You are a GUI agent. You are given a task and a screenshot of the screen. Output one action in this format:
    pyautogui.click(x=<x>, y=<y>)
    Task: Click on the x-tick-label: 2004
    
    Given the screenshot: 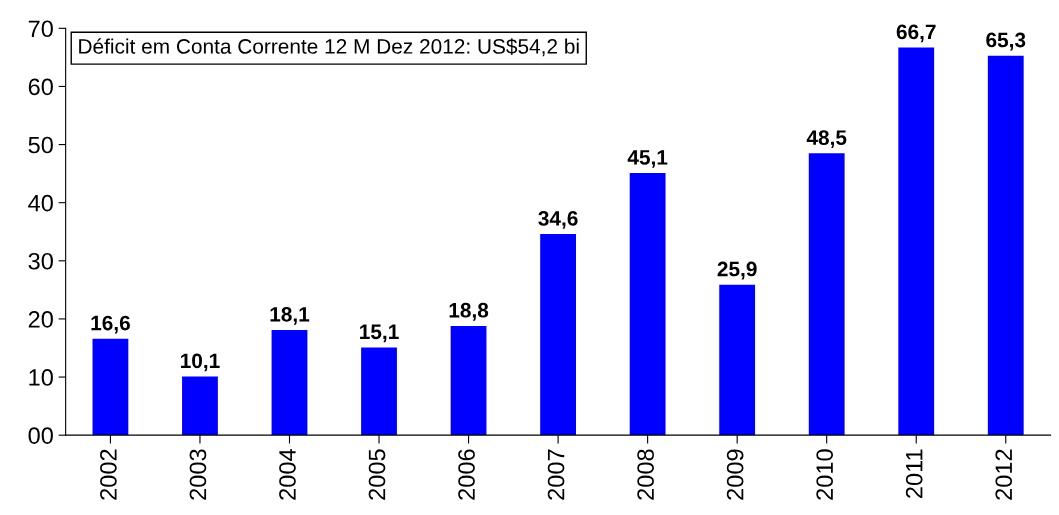 What is the action you would take?
    pyautogui.click(x=287, y=474)
    